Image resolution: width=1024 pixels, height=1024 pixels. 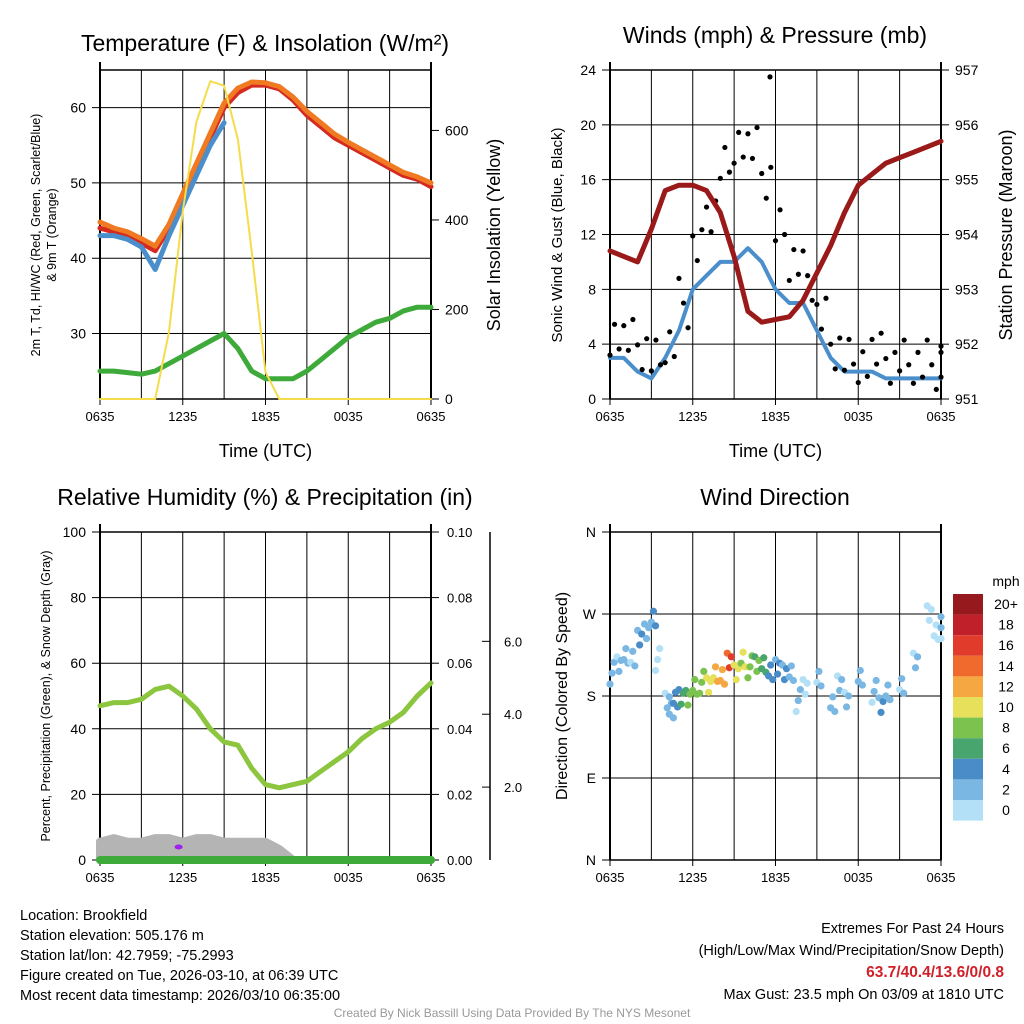 I want to click on legend-label: 14, so click(x=1006, y=666).